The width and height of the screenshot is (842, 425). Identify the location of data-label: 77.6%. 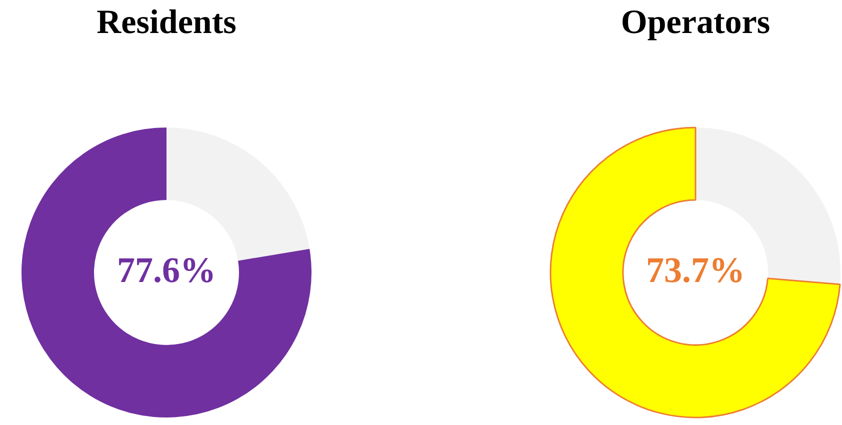
(166, 270).